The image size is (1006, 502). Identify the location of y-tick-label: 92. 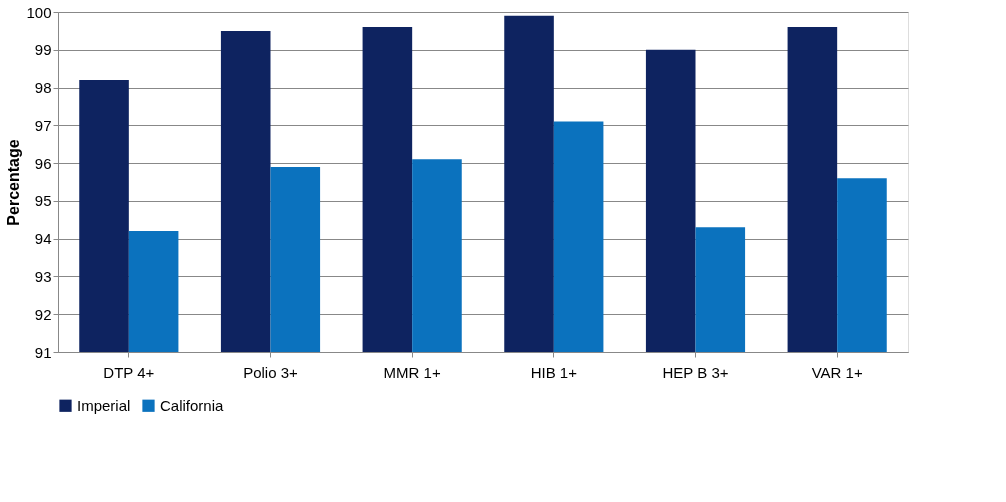
(43, 314).